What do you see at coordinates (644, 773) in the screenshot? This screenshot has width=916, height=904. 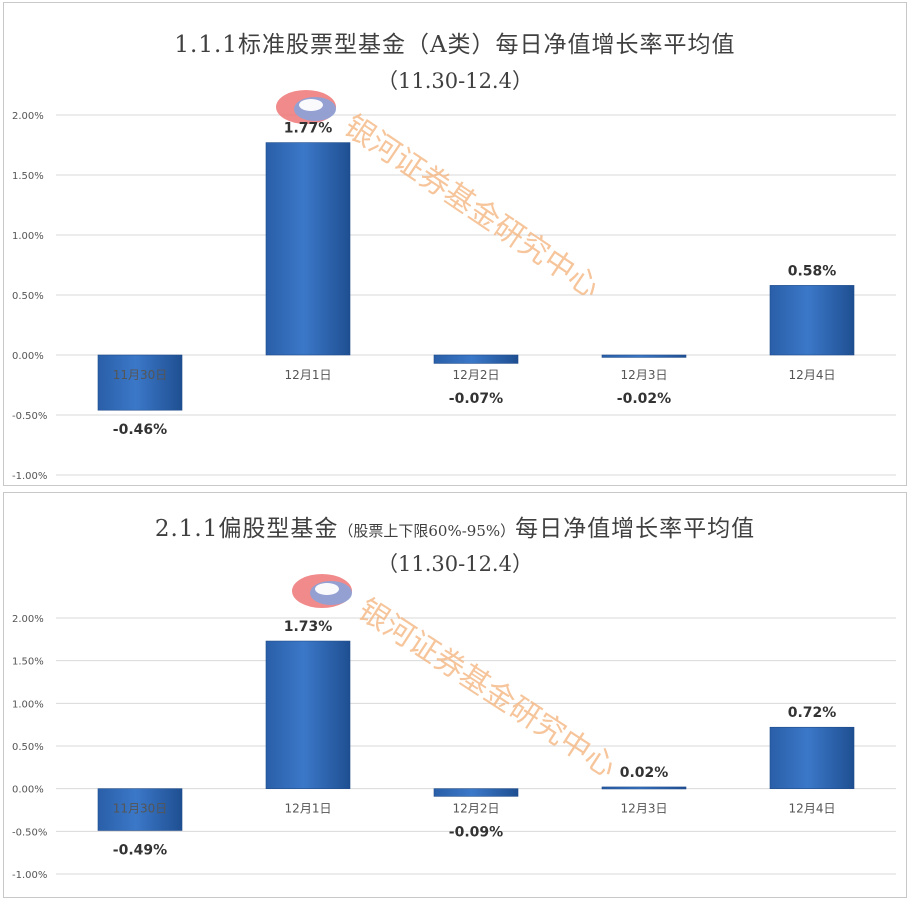 I see `data-label: 0.02%` at bounding box center [644, 773].